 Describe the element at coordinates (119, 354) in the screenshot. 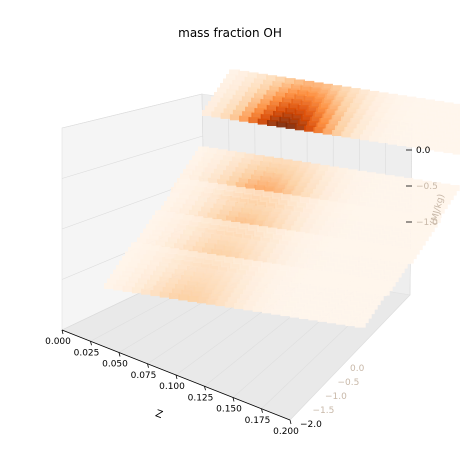

I see `x-tick-mark` at that location.